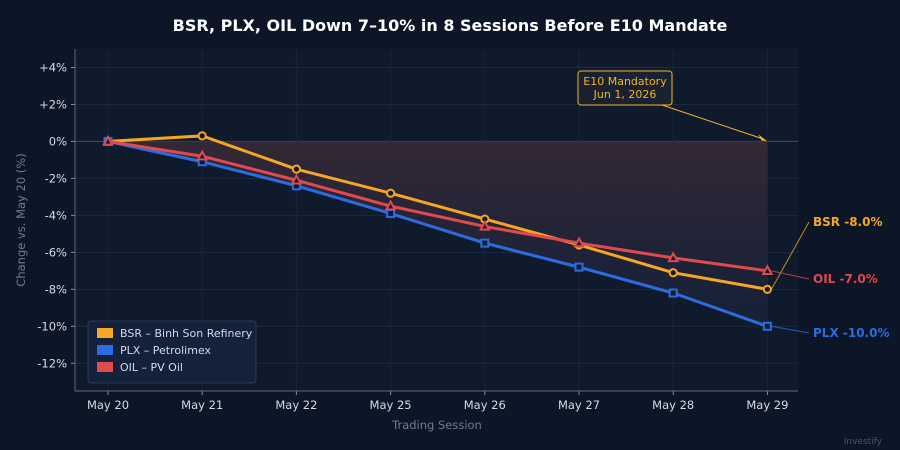 Image resolution: width=900 pixels, height=450 pixels. What do you see at coordinates (391, 405) in the screenshot?
I see `x-tick-label: May 25` at bounding box center [391, 405].